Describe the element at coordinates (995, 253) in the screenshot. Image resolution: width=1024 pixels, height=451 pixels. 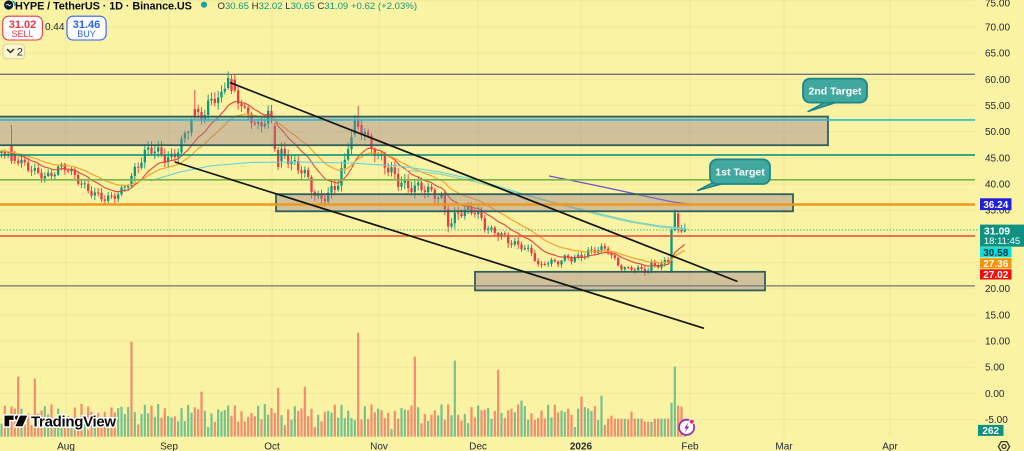
I see `svg-text: 30.58` at that location.